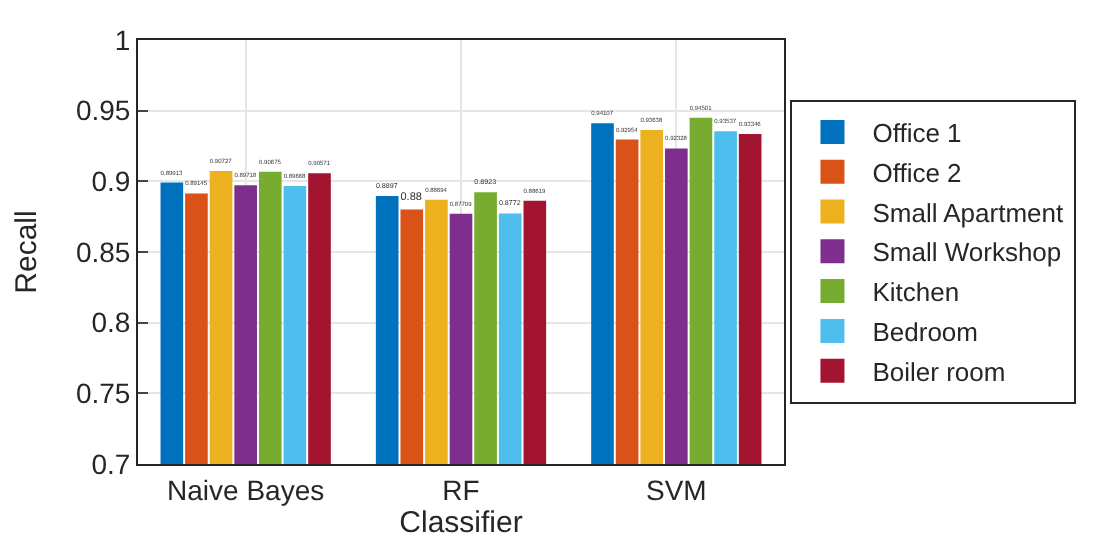 This screenshot has width=1100, height=554. What do you see at coordinates (968, 212) in the screenshot?
I see `legend-label: Small Apartment` at bounding box center [968, 212].